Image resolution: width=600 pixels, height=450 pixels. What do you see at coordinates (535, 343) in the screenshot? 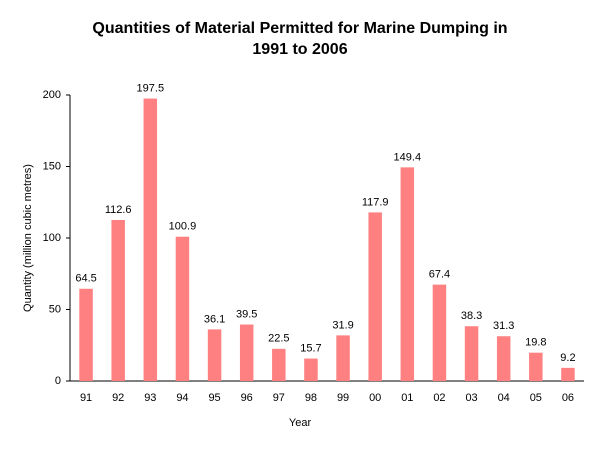
I see `value-label: 19.8` at bounding box center [535, 343].